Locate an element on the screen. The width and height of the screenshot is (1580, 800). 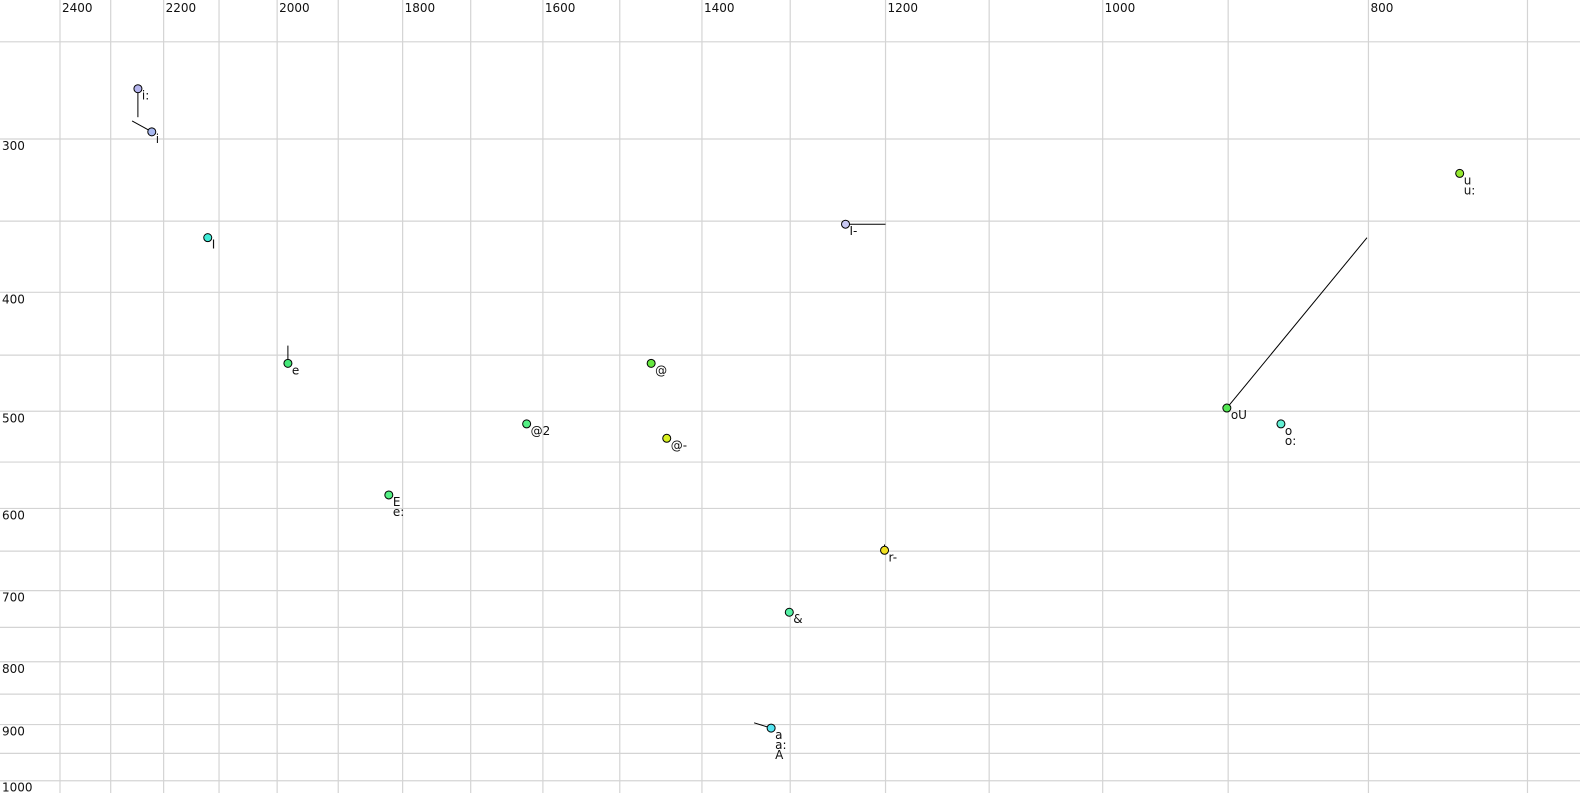
vowel-label: @2 is located at coordinates (541, 431).